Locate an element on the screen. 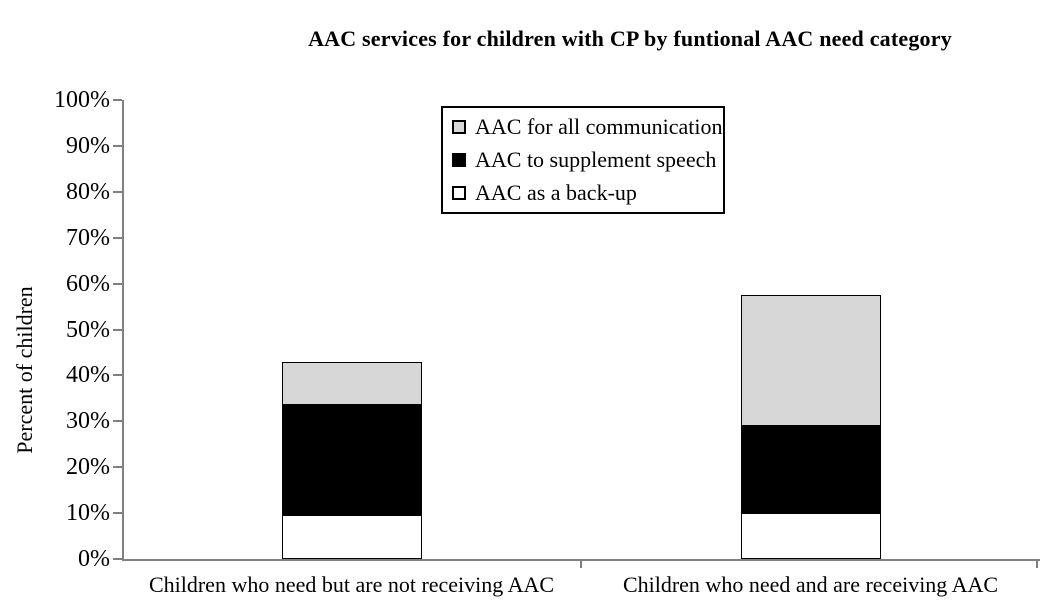 The height and width of the screenshot is (613, 1050). y-tick-label-20: 20% is located at coordinates (88, 467).